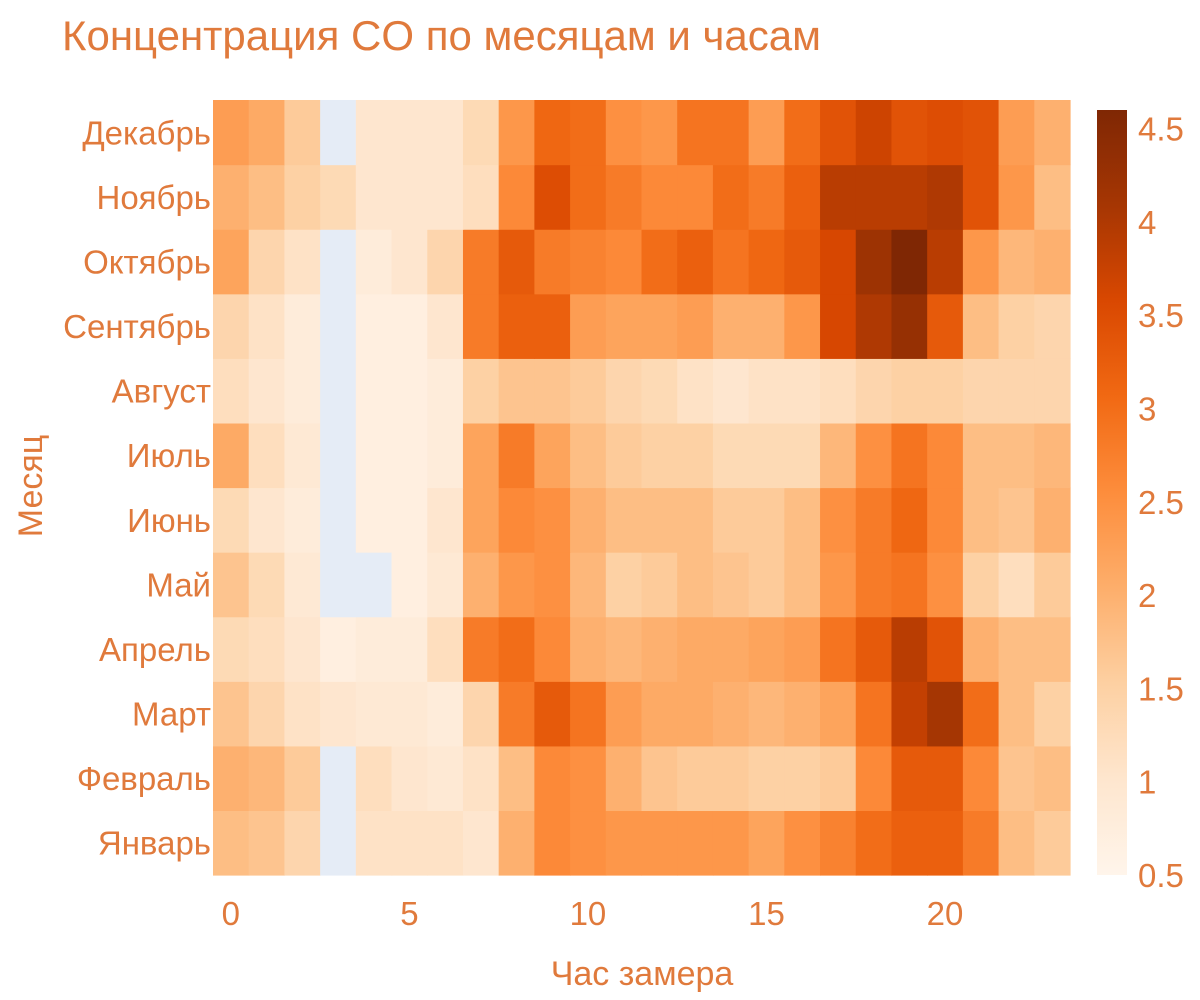 Image resolution: width=1200 pixels, height=1000 pixels. What do you see at coordinates (137, 326) in the screenshot?
I see `y-tick-label: Сентябрь` at bounding box center [137, 326].